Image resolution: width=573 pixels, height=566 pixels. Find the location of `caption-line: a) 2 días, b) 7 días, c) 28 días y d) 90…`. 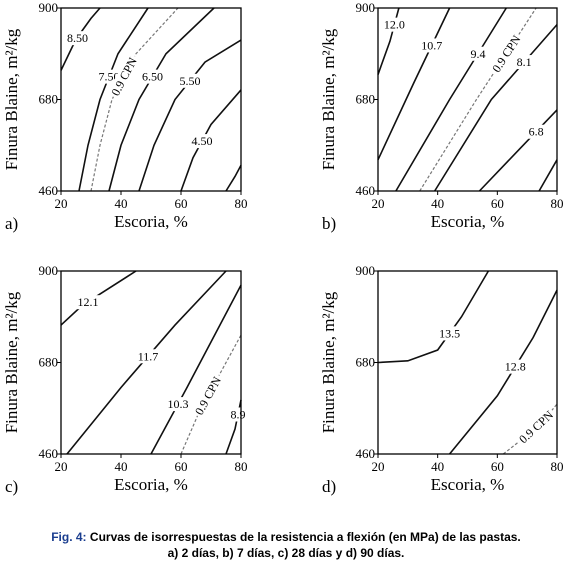

caption-line: a) 2 días, b) 7 días, c) 28 días y d) 90… is located at coordinates (286, 553).